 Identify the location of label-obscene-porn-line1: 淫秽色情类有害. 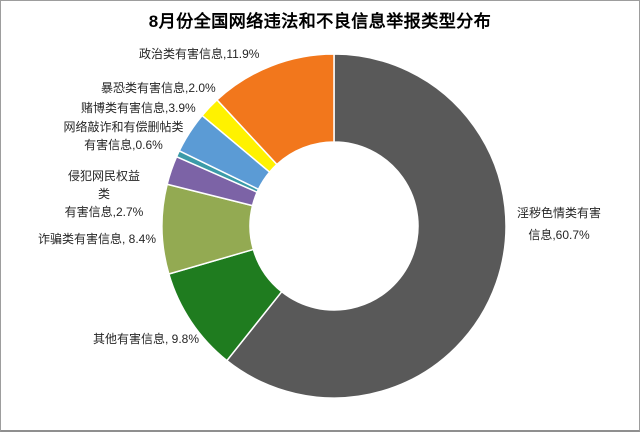
(558, 213).